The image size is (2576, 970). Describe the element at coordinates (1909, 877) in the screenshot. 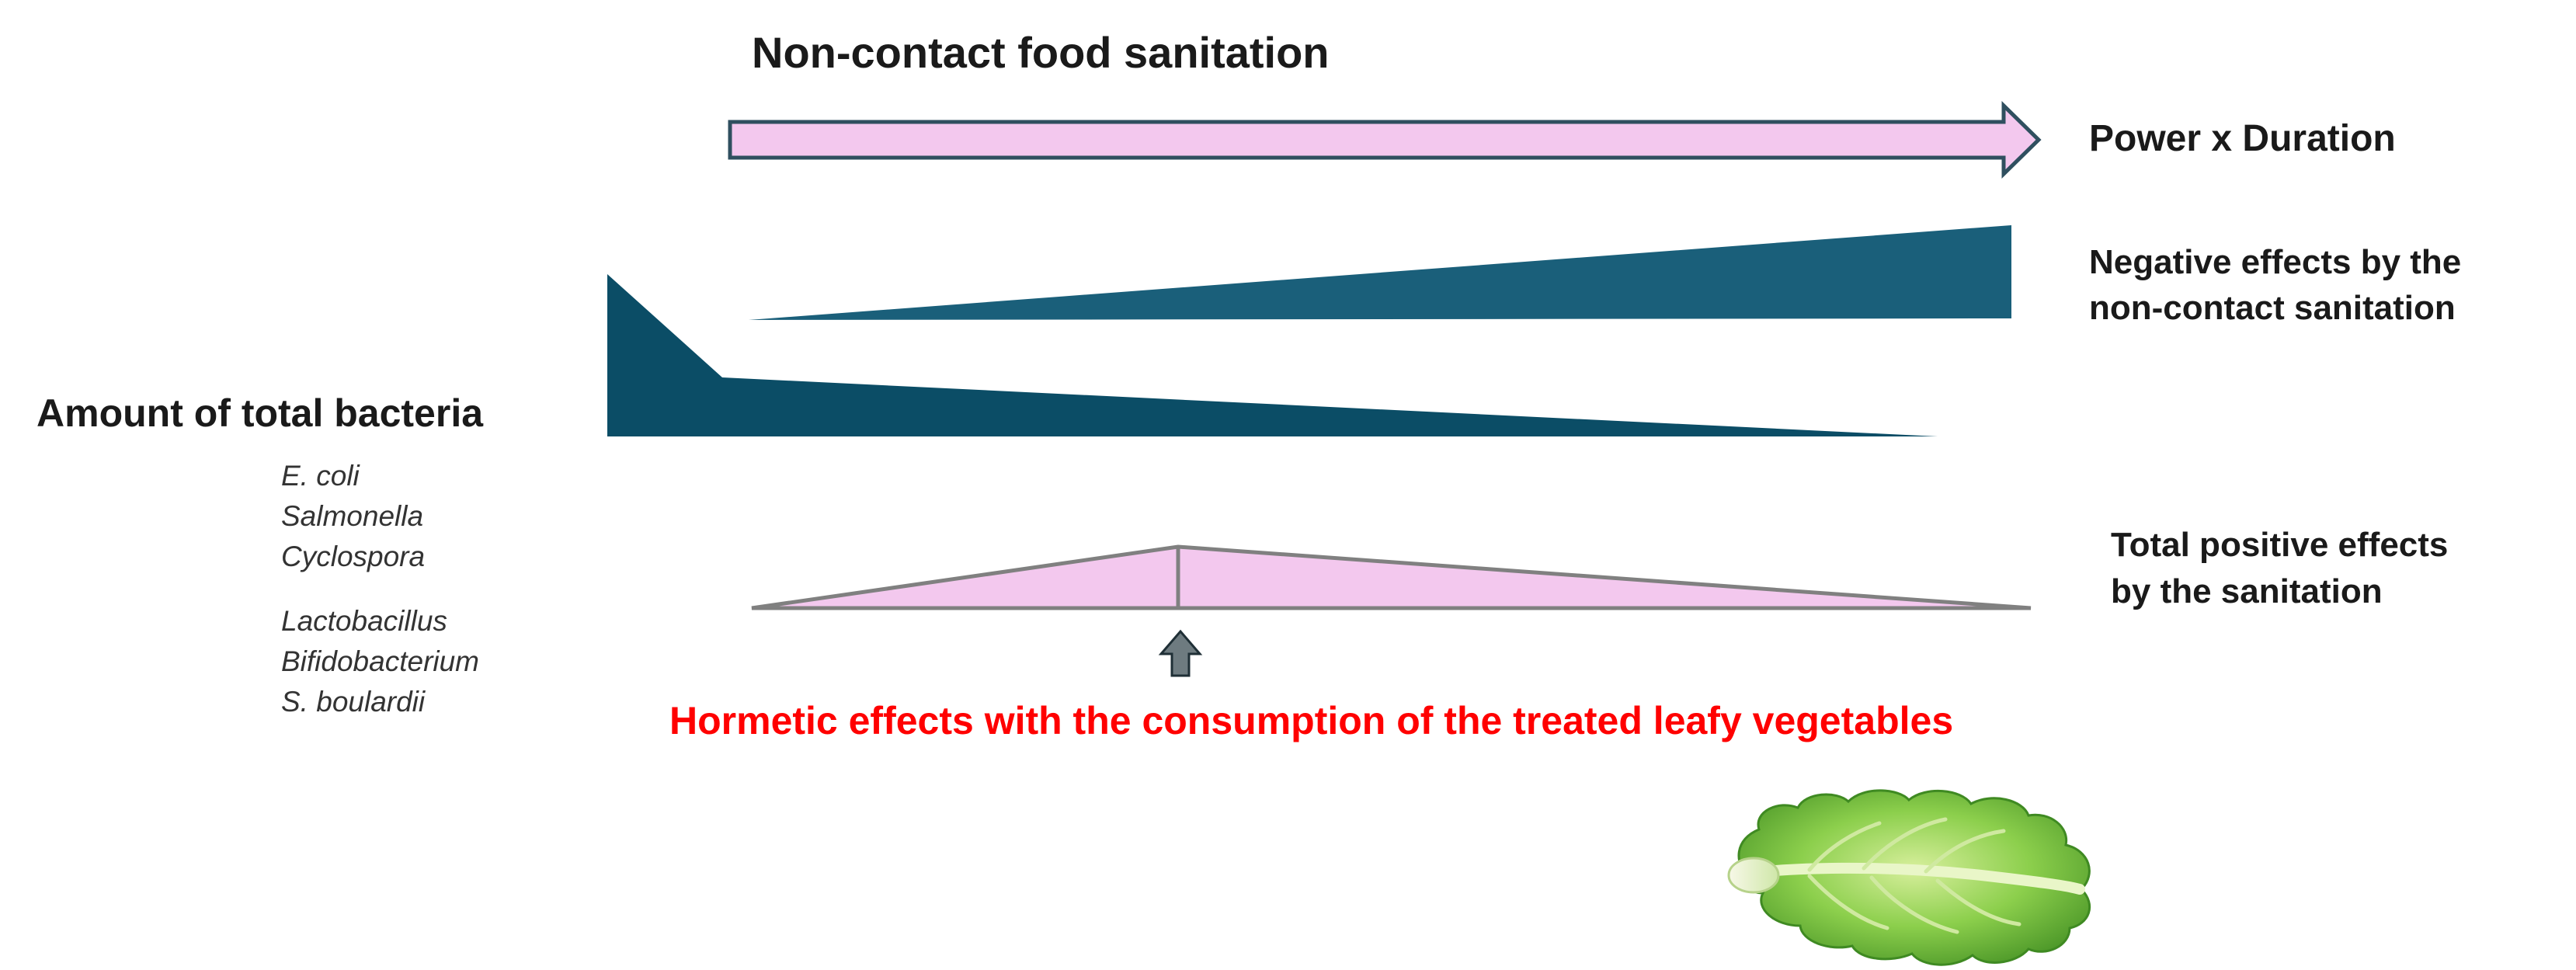

I see `lettuce-leaf-icon` at that location.